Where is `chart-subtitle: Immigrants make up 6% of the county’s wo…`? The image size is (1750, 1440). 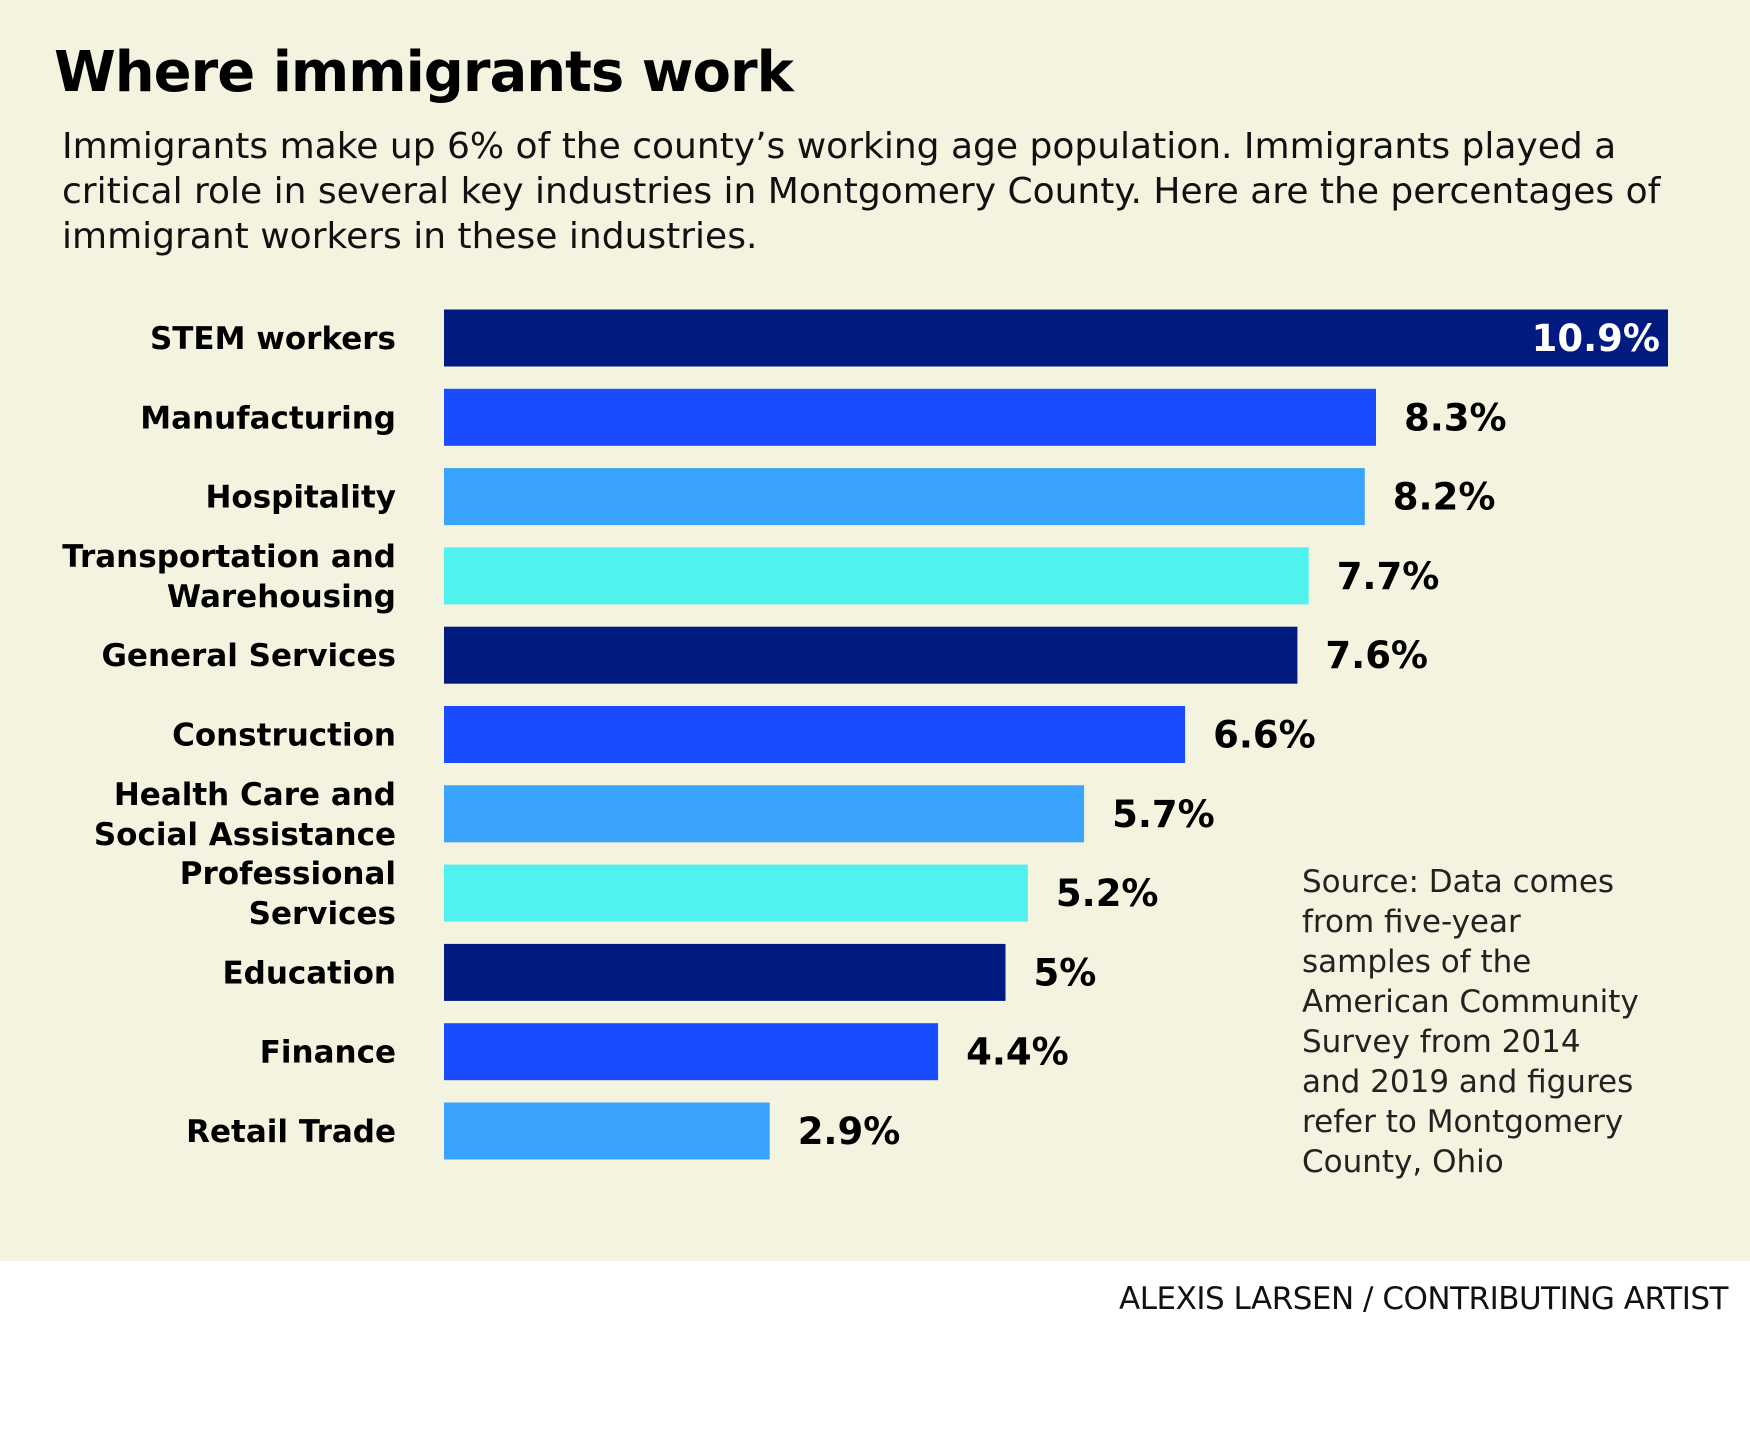
chart-subtitle: Immigrants make up 6% of the county’s wo… is located at coordinates (861, 191).